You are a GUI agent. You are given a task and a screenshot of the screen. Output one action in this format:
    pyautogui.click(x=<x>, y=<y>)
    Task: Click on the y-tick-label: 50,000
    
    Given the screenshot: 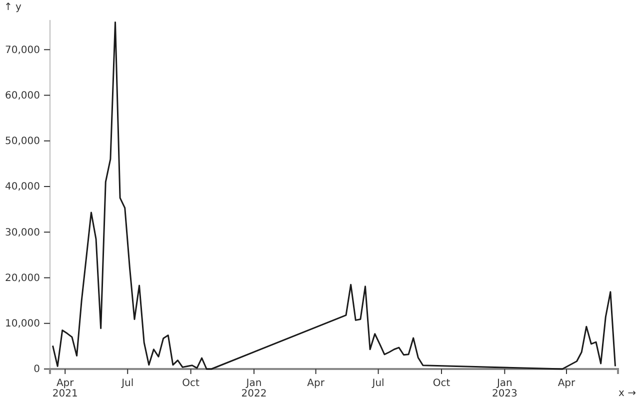 What is the action you would take?
    pyautogui.click(x=22, y=142)
    